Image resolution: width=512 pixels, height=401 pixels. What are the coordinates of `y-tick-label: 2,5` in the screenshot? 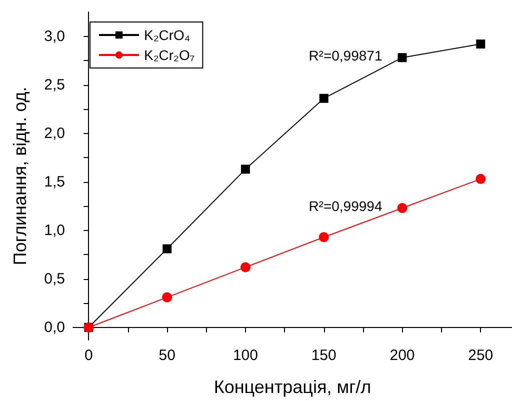 It's located at (54, 85).